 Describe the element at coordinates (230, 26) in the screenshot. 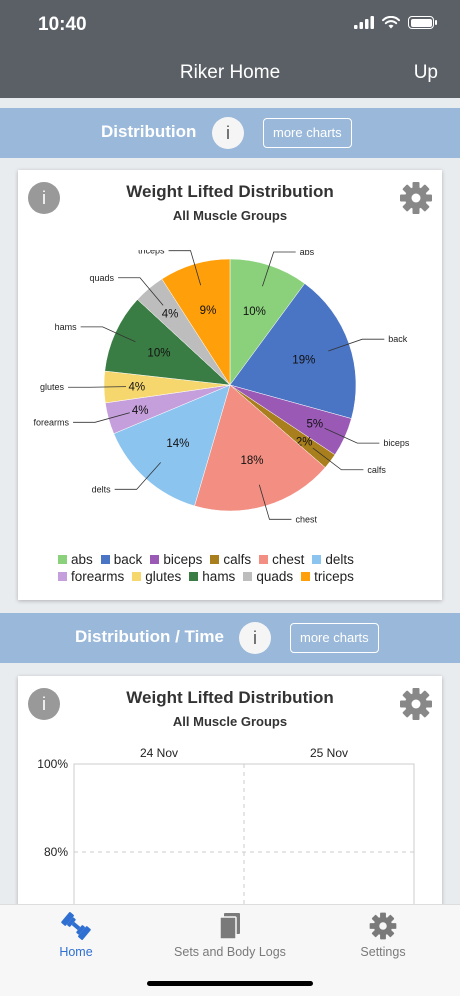

I see `status-bar: 10:40` at that location.